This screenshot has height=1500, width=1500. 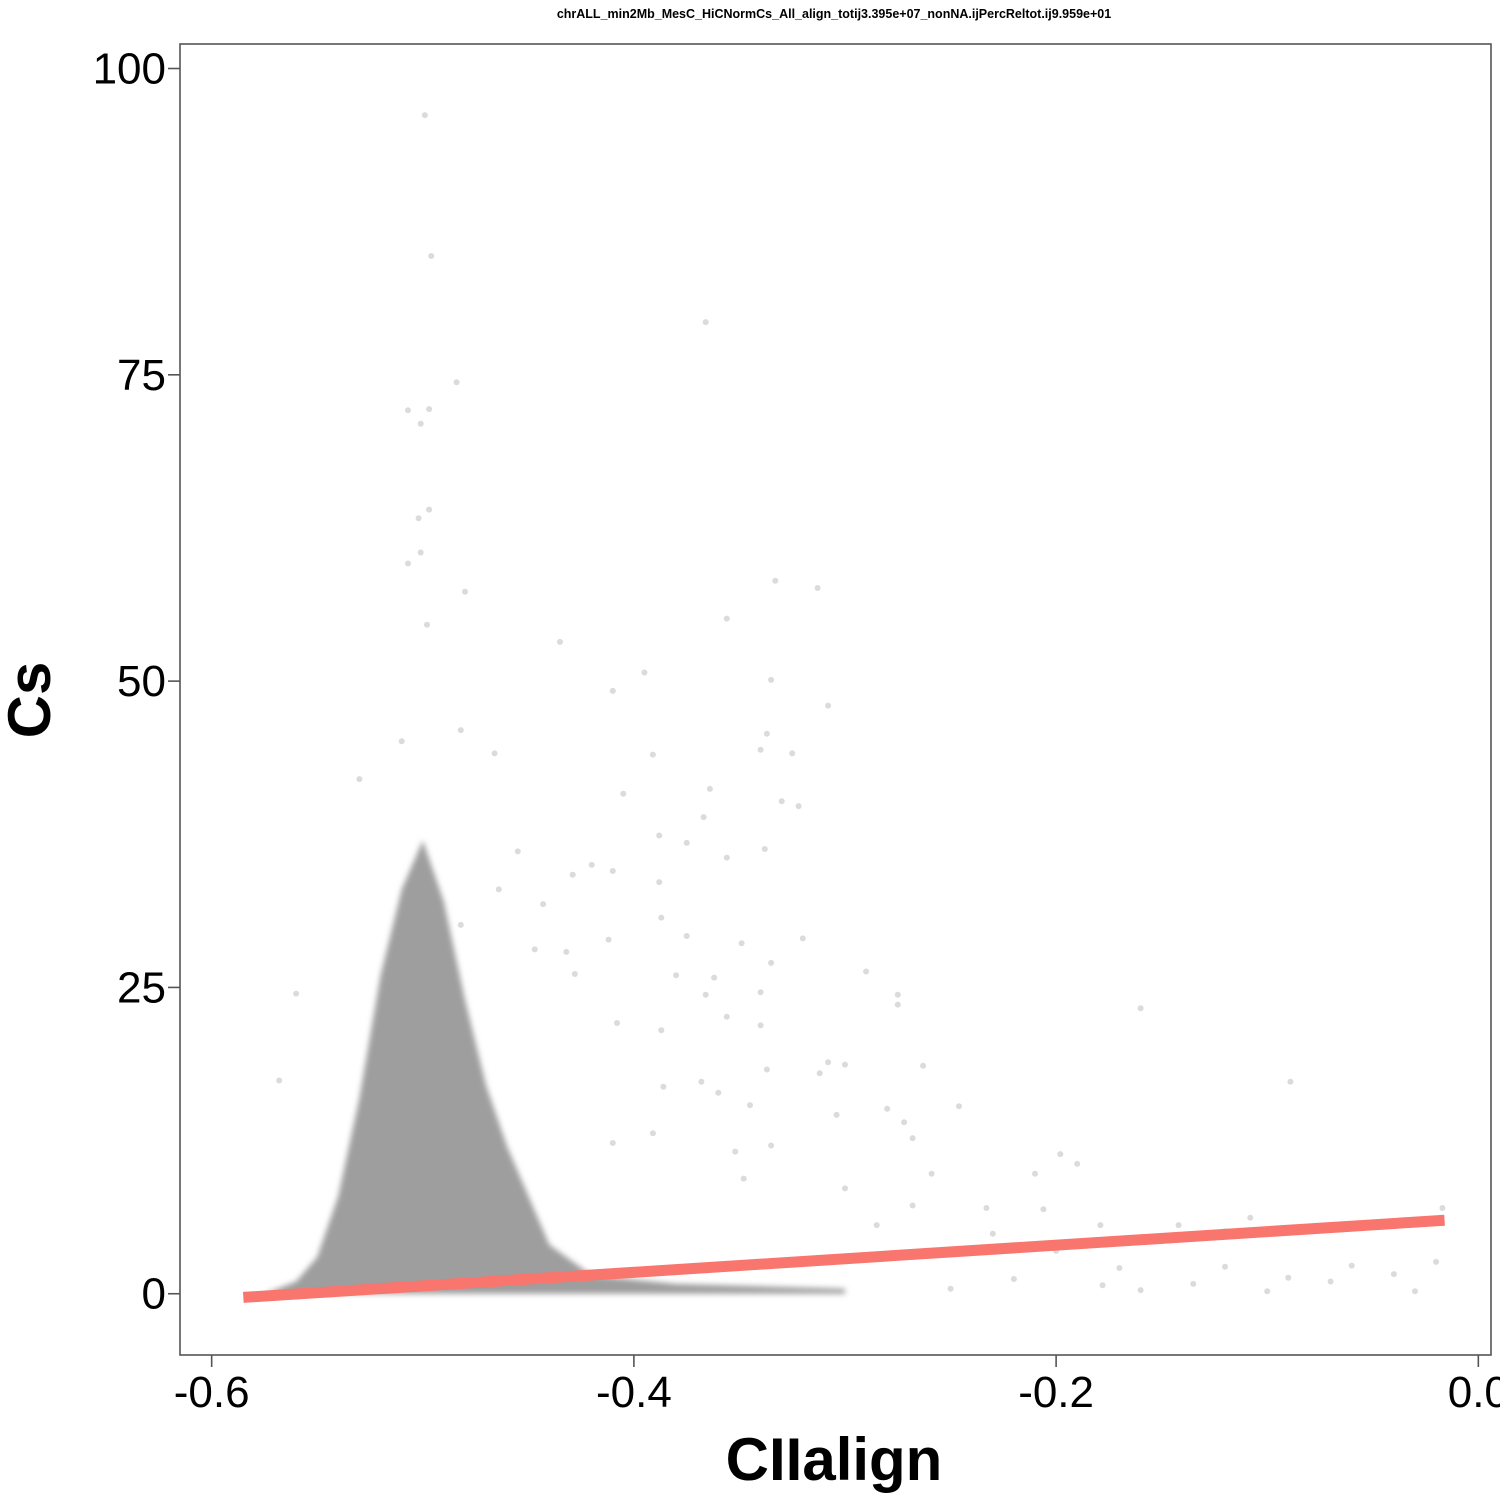 I want to click on y-axis: 0 25 50 75 100, so click(x=136, y=682).